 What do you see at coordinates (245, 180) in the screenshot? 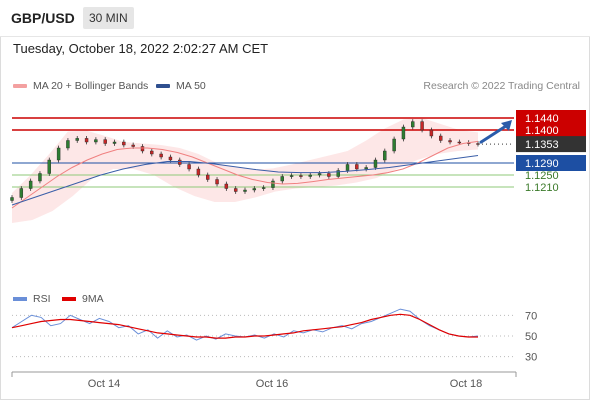
I see `ma50-line` at bounding box center [245, 180].